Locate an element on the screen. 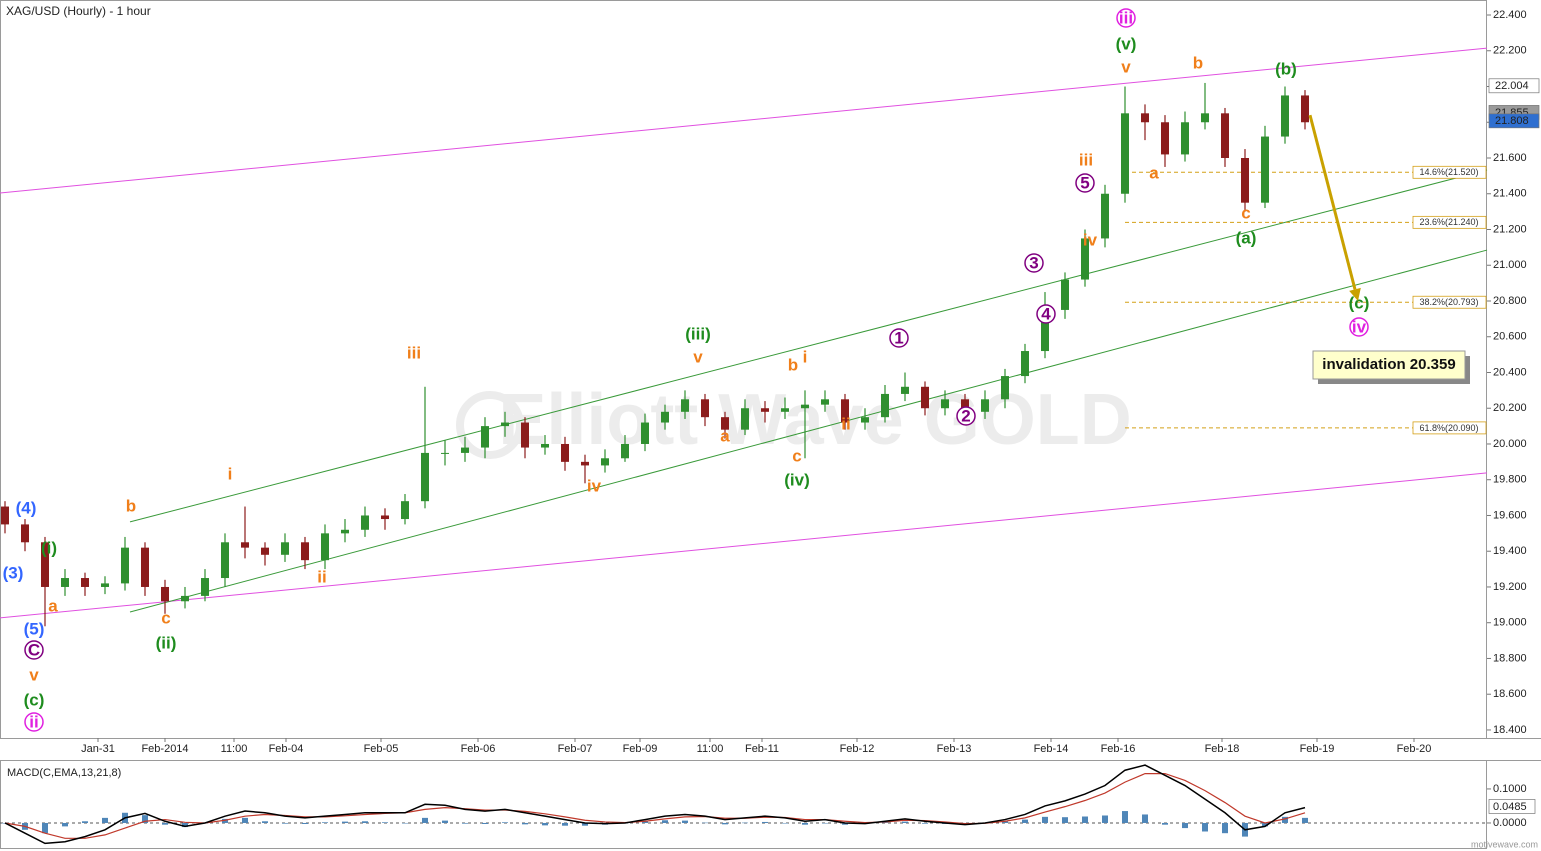  wave-label: 1 is located at coordinates (898, 337).